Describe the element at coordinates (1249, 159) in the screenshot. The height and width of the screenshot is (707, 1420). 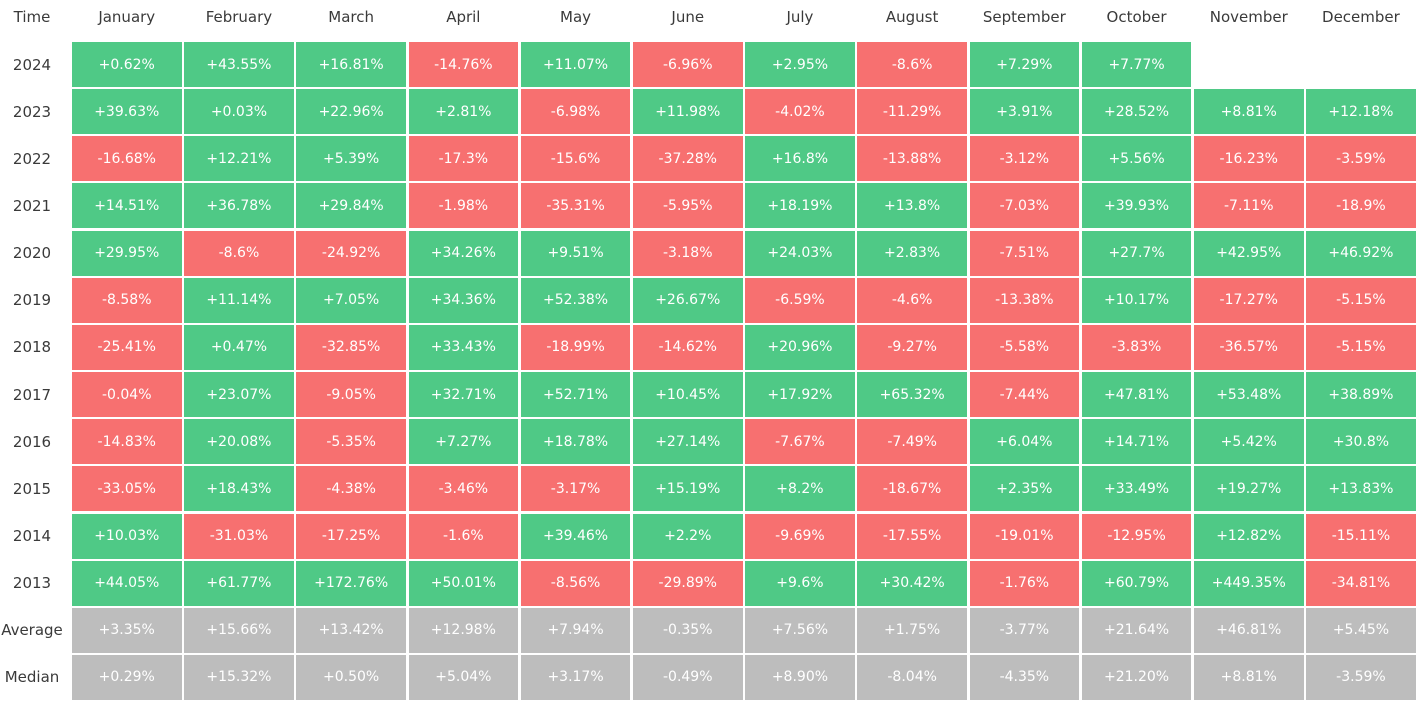
I see `return-cell: -16.23%` at that location.